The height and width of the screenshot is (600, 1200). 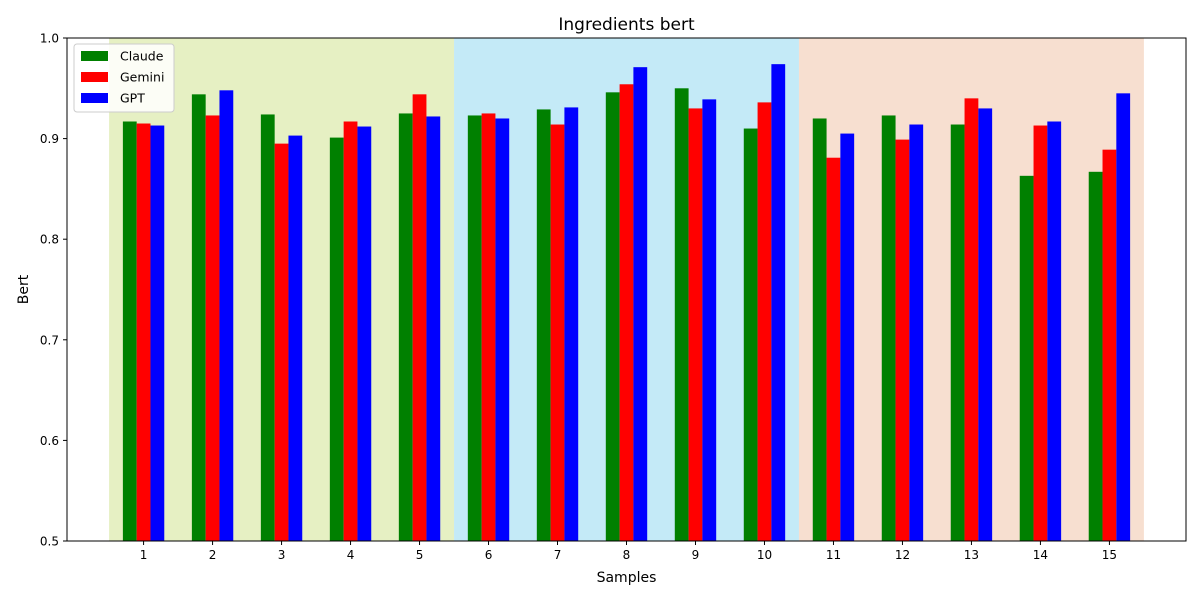 What do you see at coordinates (1109, 555) in the screenshot?
I see `x-tick-label: 15` at bounding box center [1109, 555].